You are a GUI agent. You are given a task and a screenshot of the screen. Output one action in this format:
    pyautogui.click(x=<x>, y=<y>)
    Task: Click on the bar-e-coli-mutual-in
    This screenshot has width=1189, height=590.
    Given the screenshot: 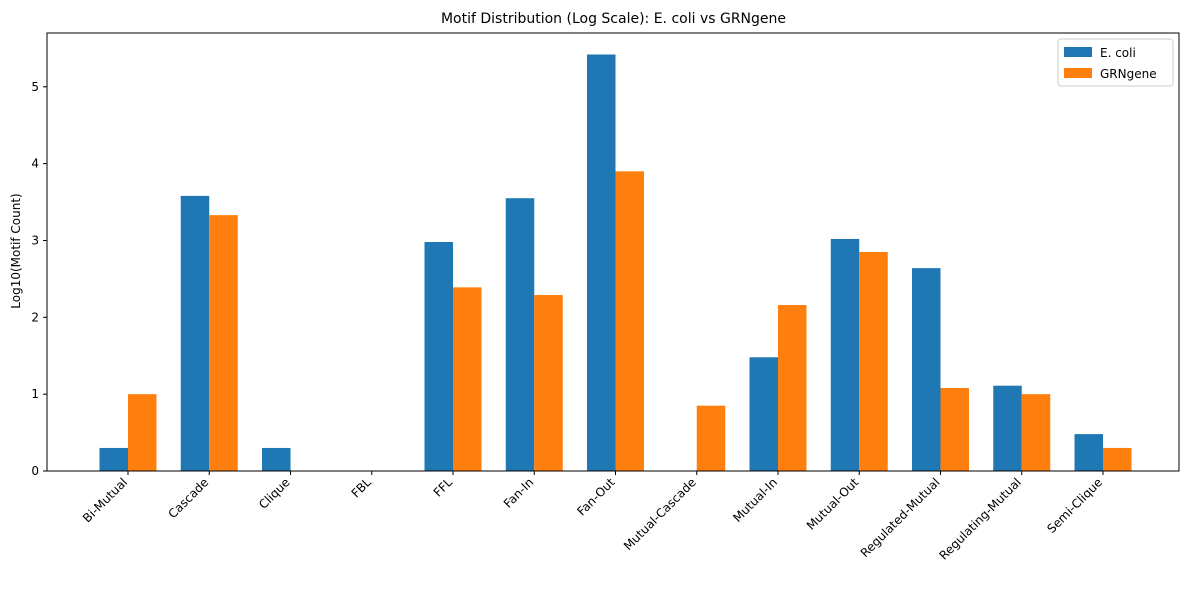 What is the action you would take?
    pyautogui.click(x=763, y=414)
    